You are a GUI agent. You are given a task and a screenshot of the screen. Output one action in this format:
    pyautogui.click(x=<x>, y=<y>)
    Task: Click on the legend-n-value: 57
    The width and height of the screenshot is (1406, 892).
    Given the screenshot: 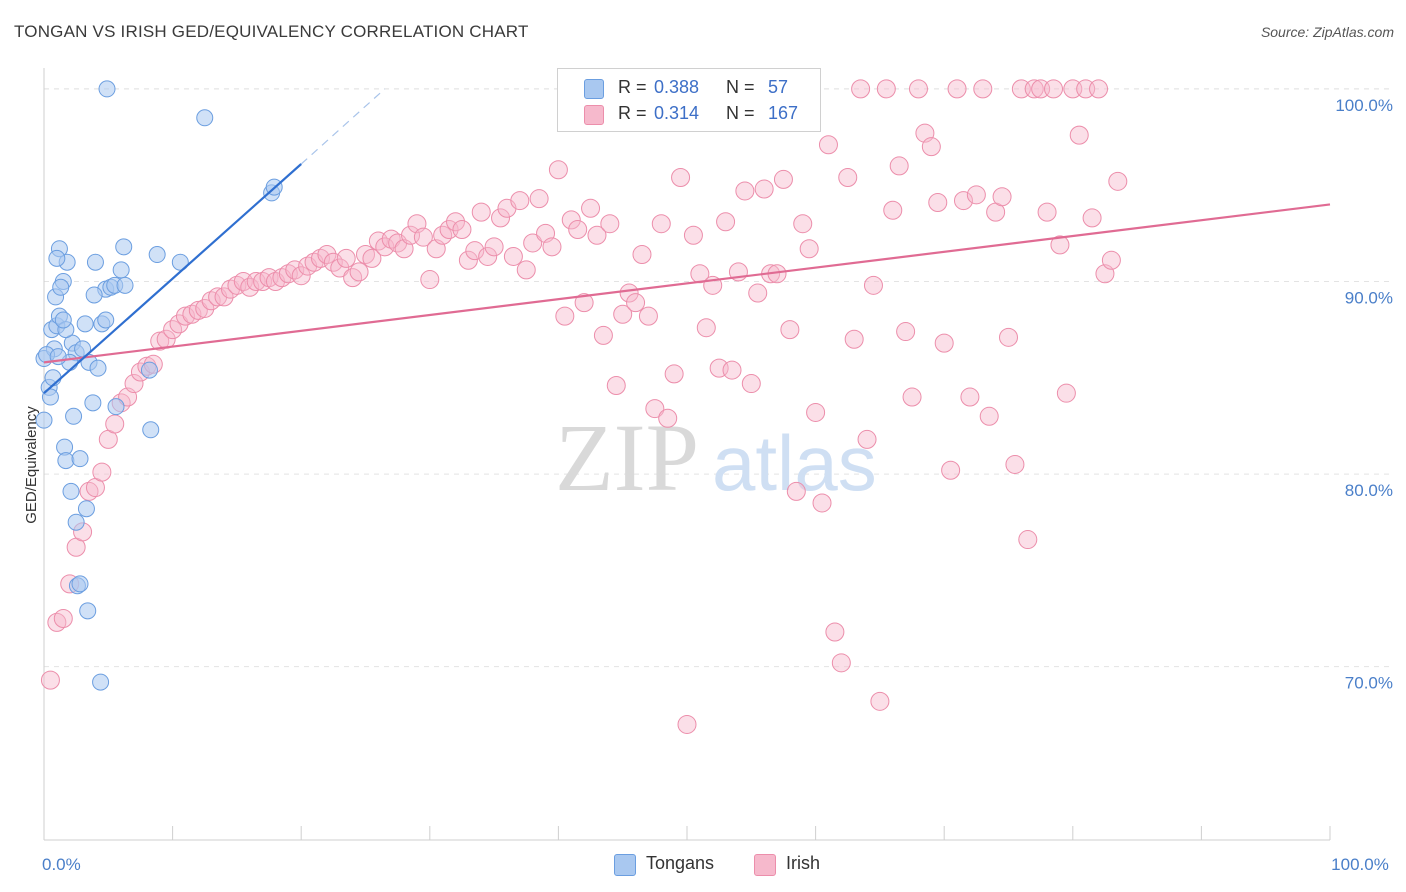 What is the action you would take?
    pyautogui.click(x=778, y=87)
    